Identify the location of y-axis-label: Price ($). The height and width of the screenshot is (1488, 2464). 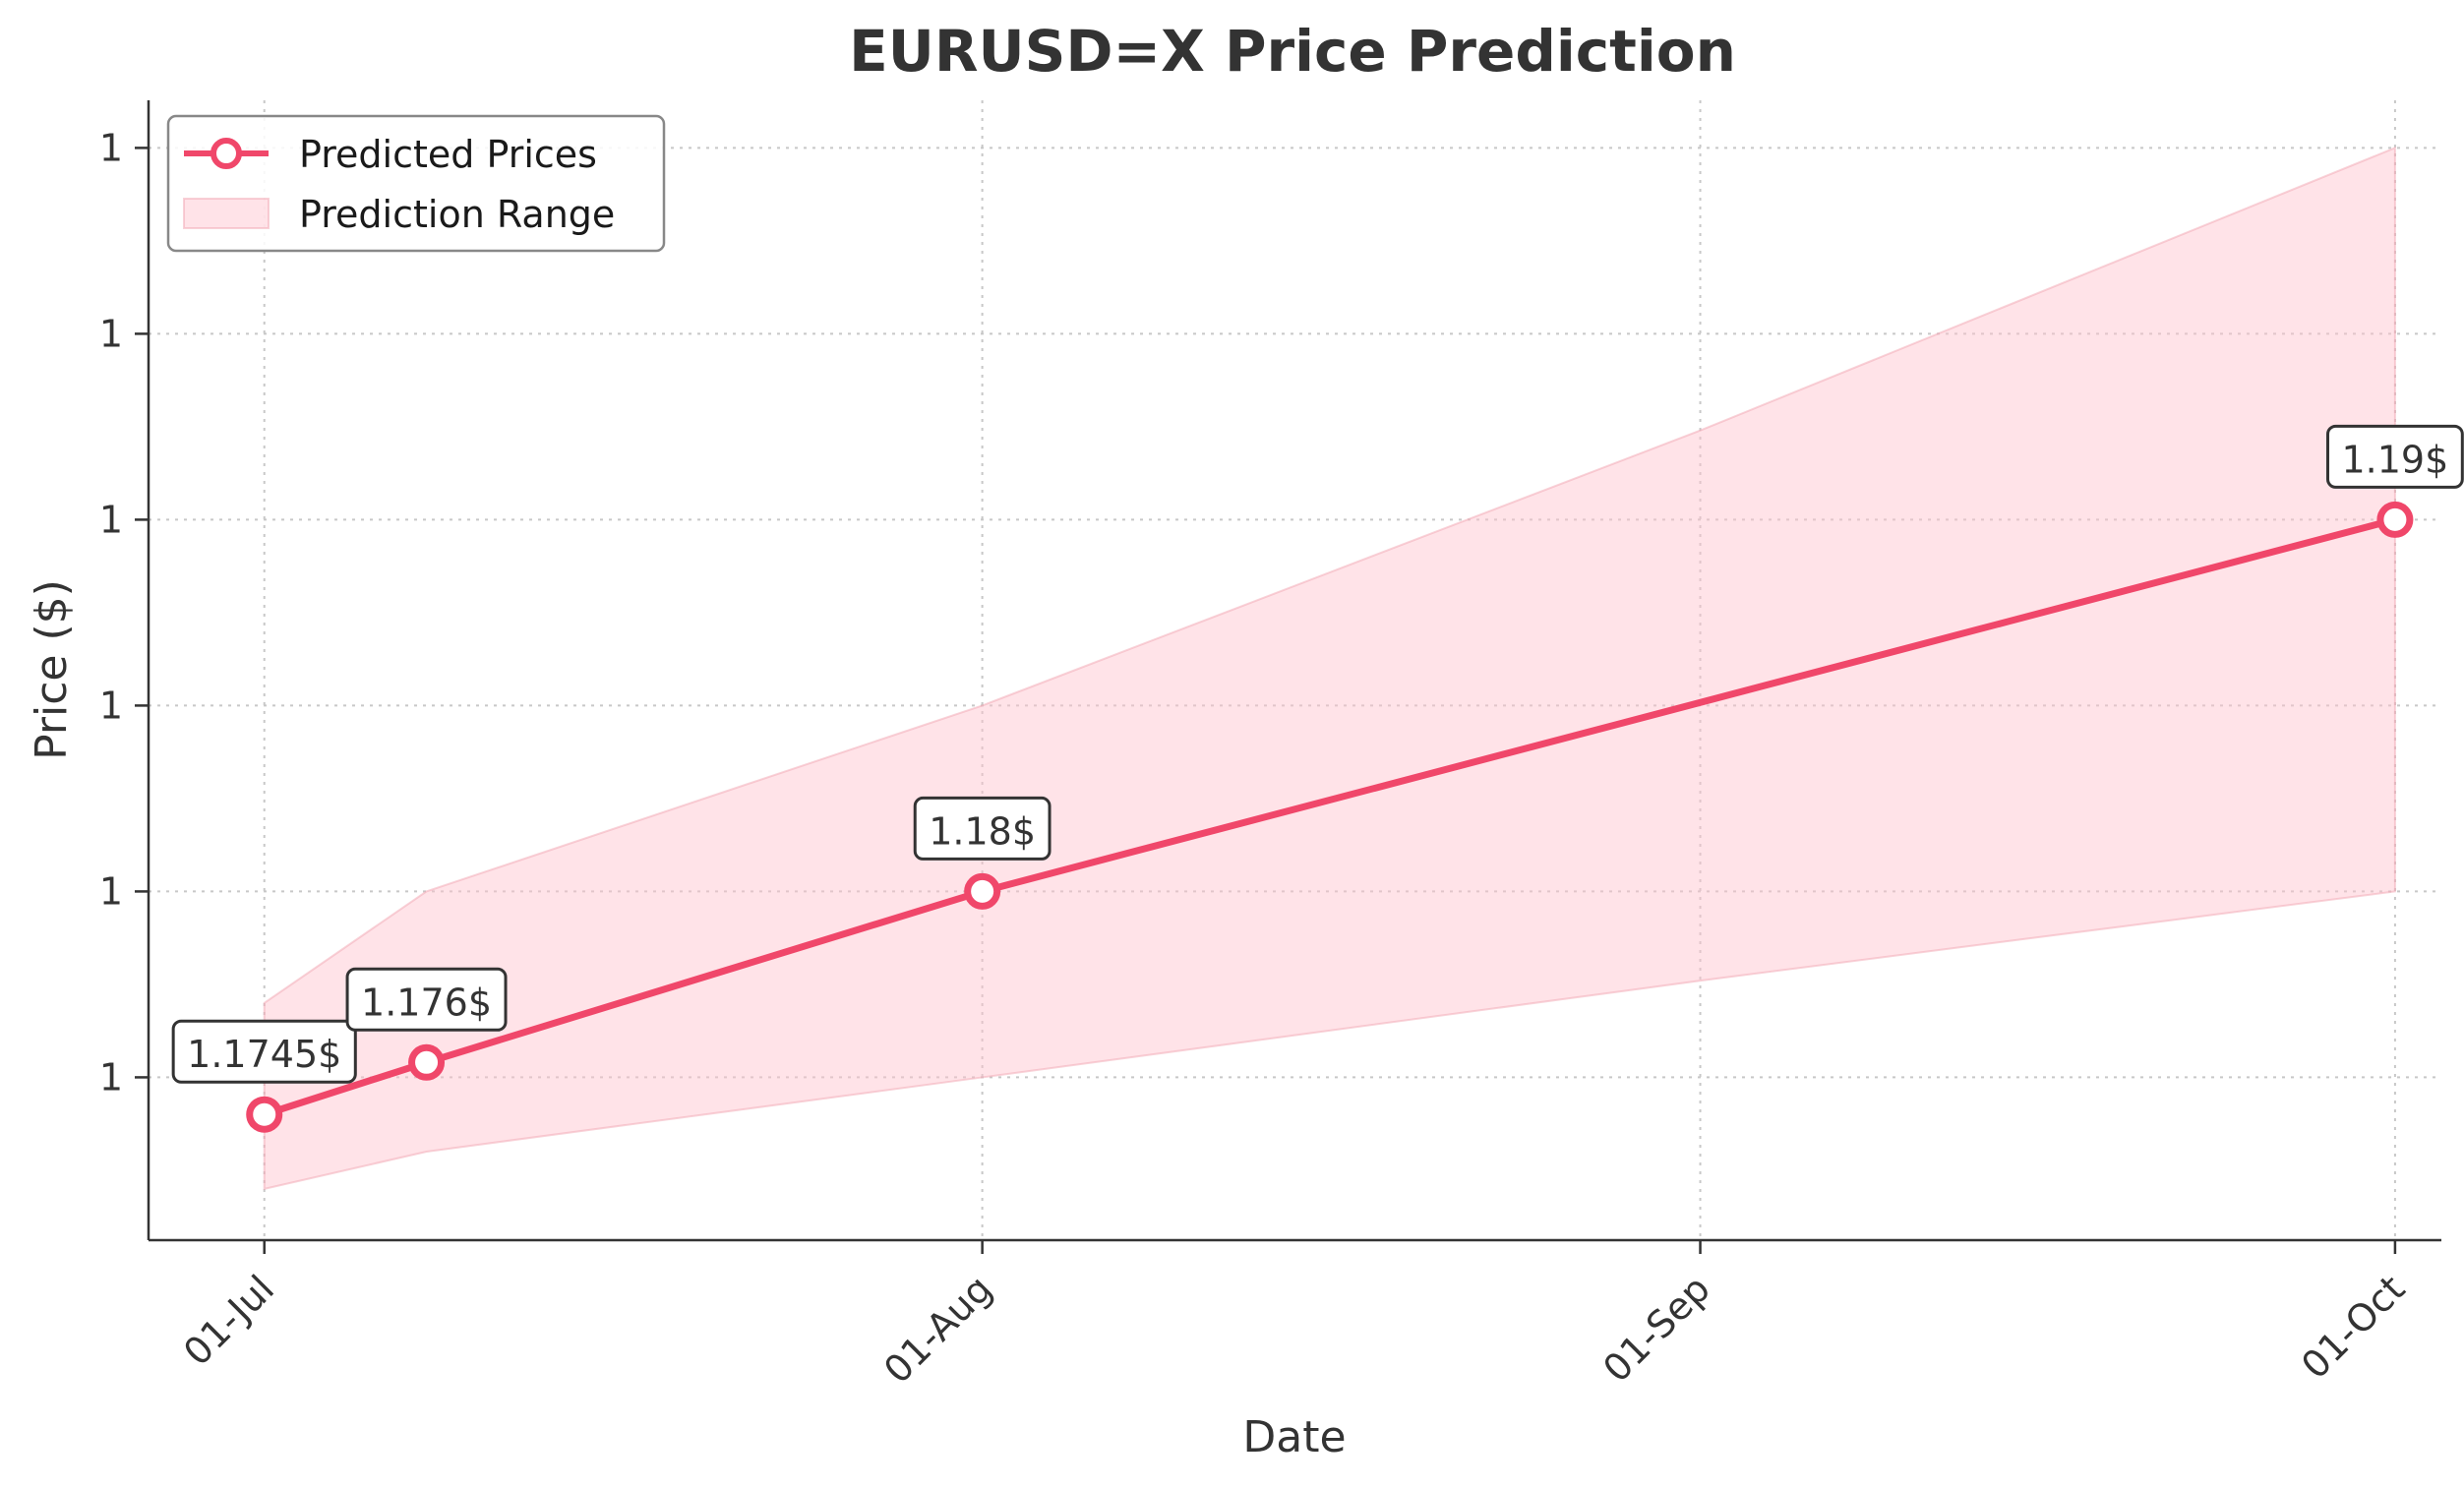
(52, 669).